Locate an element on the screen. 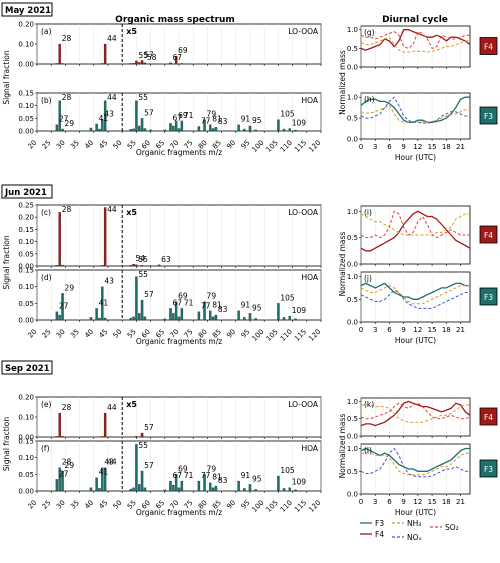  diurnal-ytick-label: 0.0 is located at coordinates (352, 437).